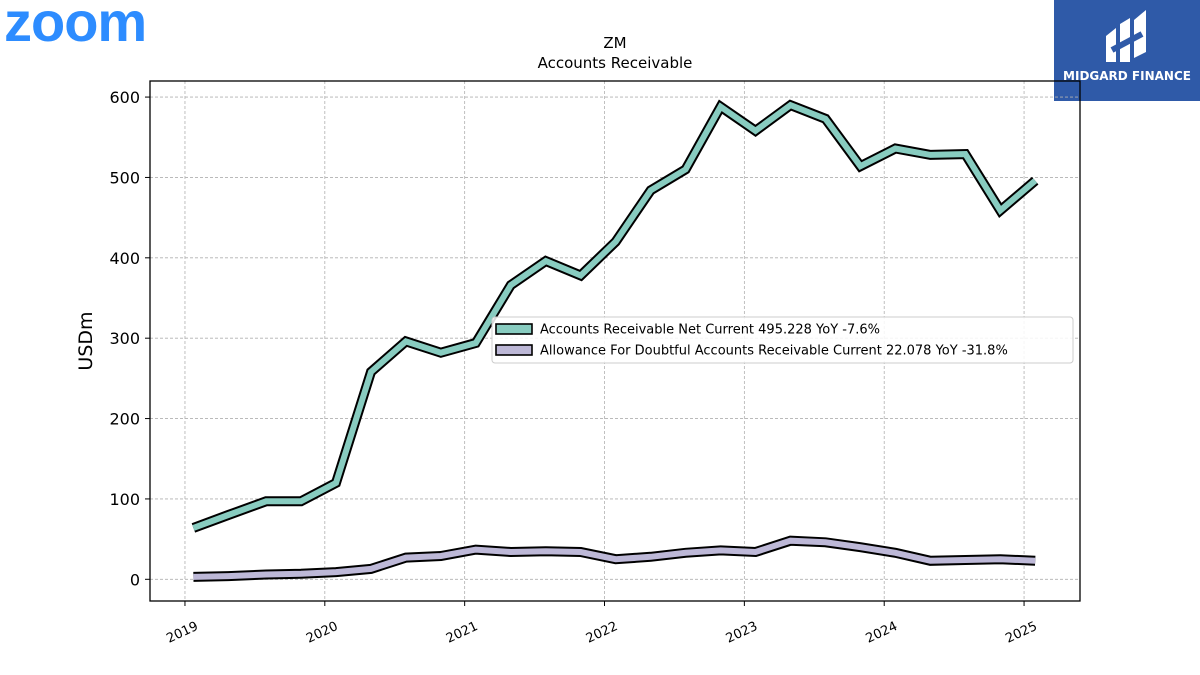  What do you see at coordinates (86, 340) in the screenshot?
I see `y-axis-label: USDm` at bounding box center [86, 340].